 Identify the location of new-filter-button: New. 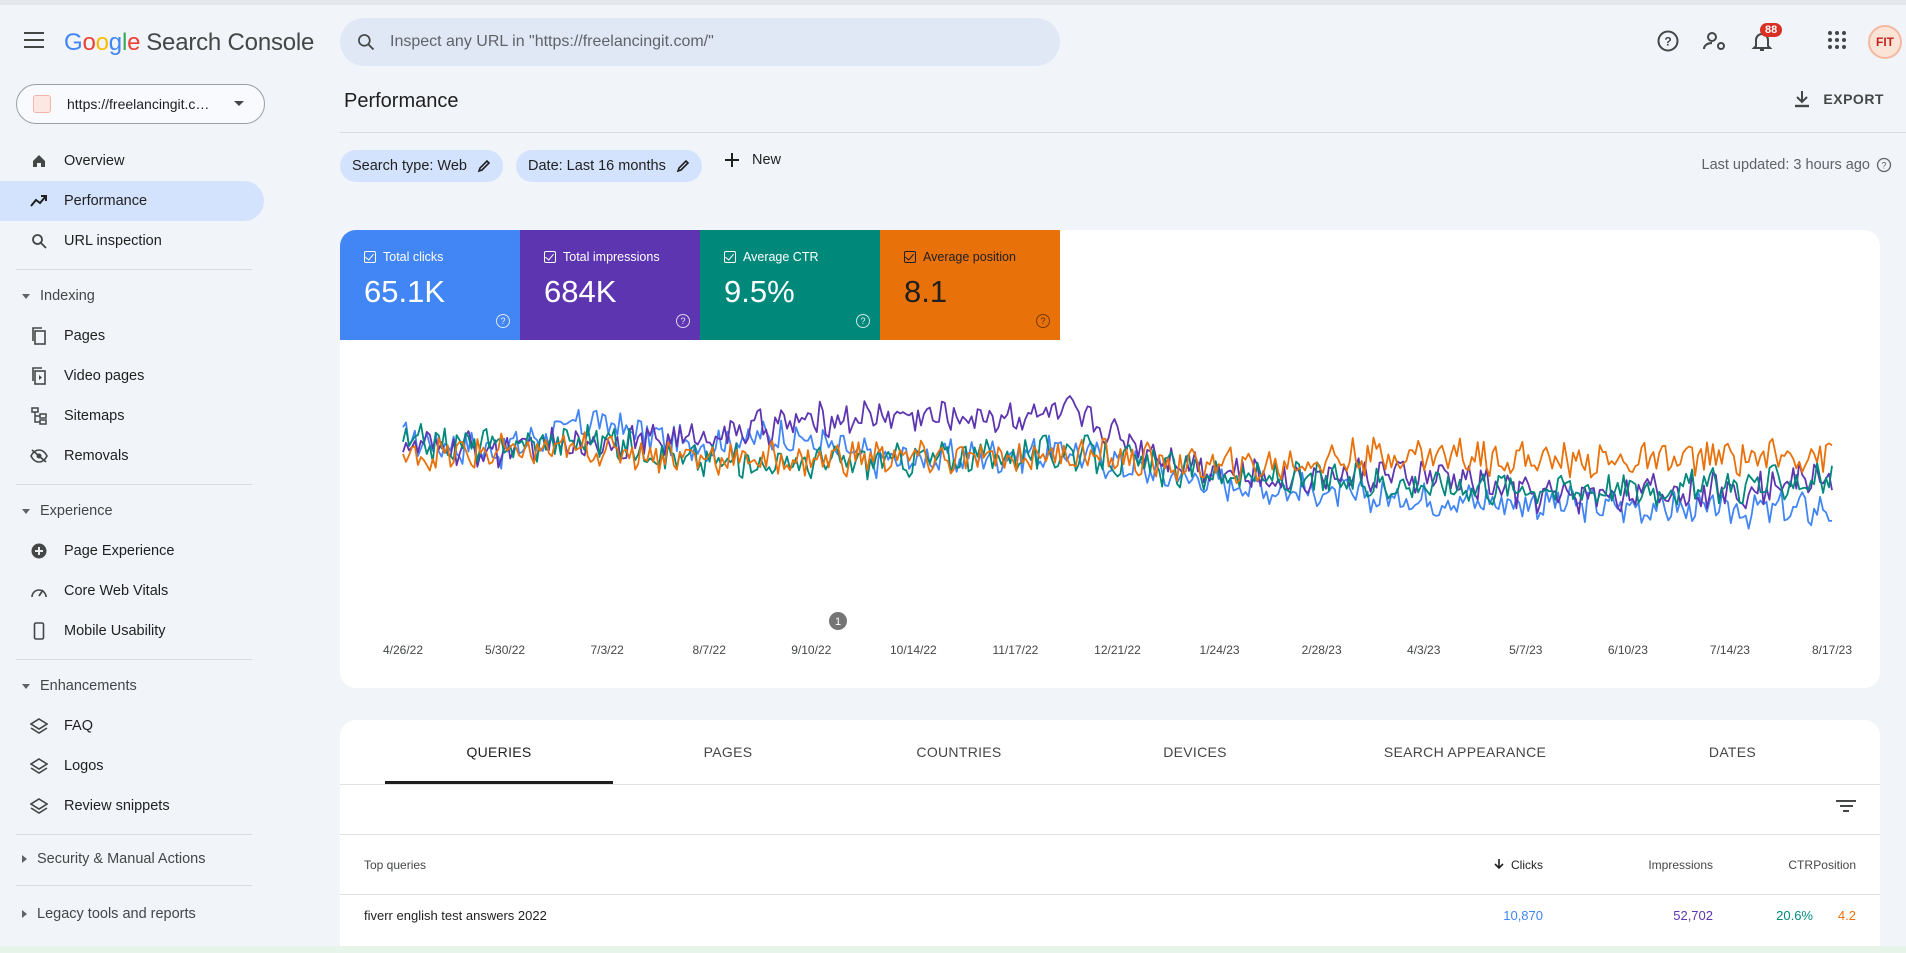
(752, 160).